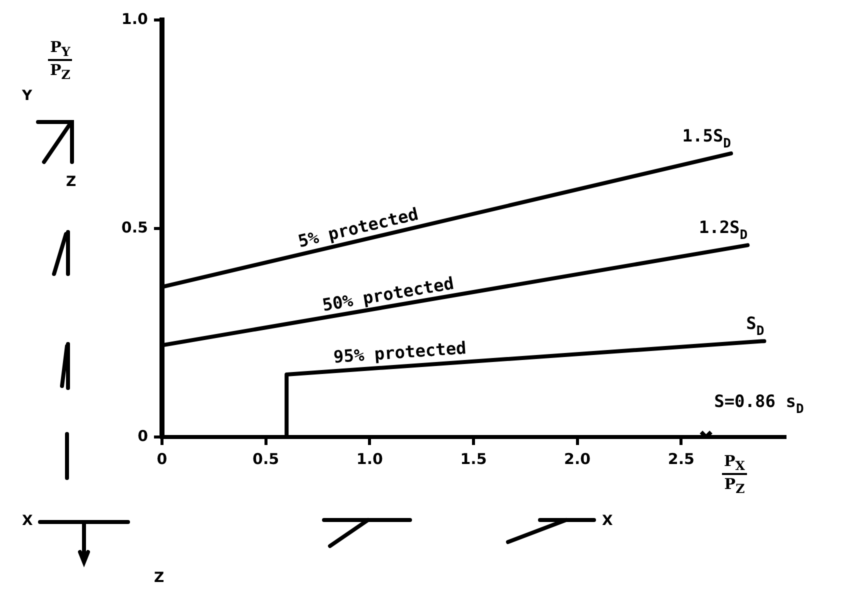 Image resolution: width=851 pixels, height=592 pixels. What do you see at coordinates (134, 19) in the screenshot?
I see `y-tick-label: 1.0` at bounding box center [134, 19].